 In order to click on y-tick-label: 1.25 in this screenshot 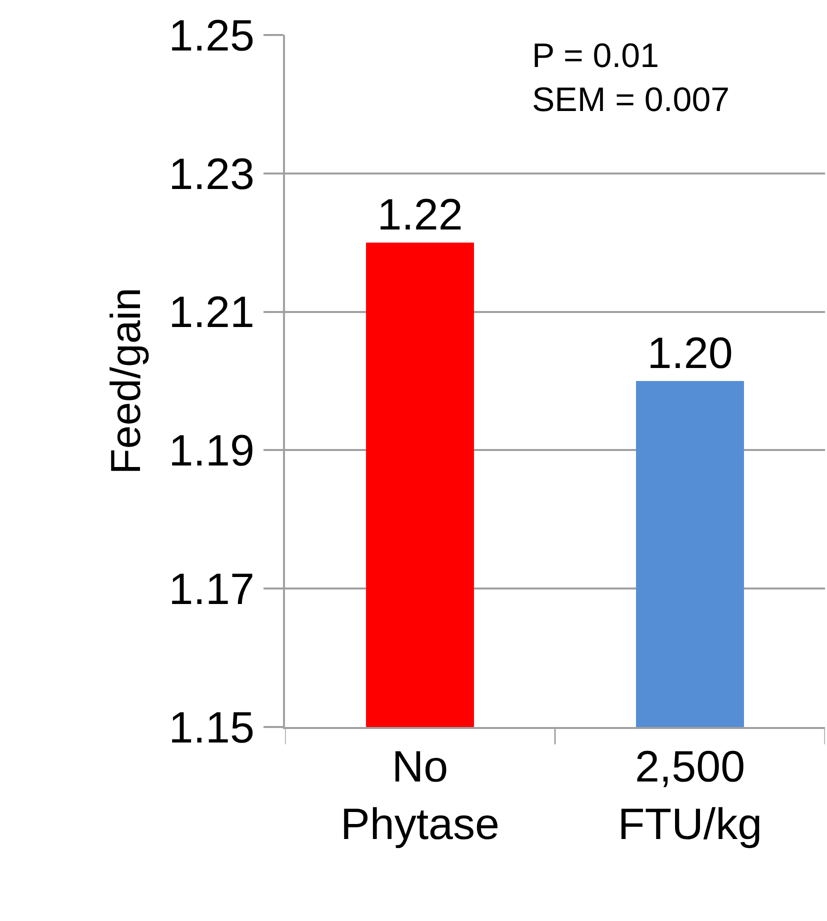, I will do `click(211, 35)`.